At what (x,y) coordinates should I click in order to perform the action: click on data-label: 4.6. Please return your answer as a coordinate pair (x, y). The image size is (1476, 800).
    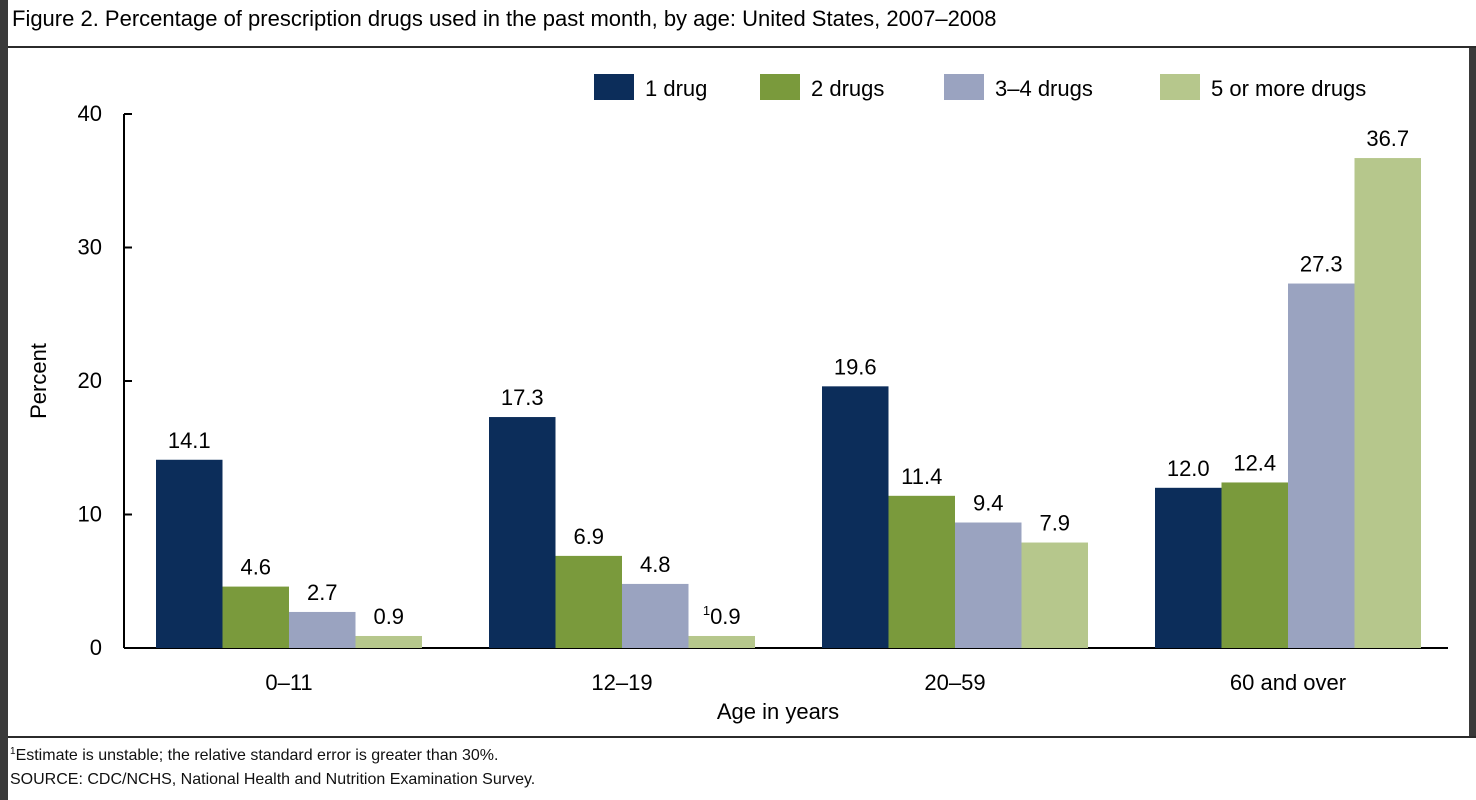
    Looking at the image, I should click on (255, 567).